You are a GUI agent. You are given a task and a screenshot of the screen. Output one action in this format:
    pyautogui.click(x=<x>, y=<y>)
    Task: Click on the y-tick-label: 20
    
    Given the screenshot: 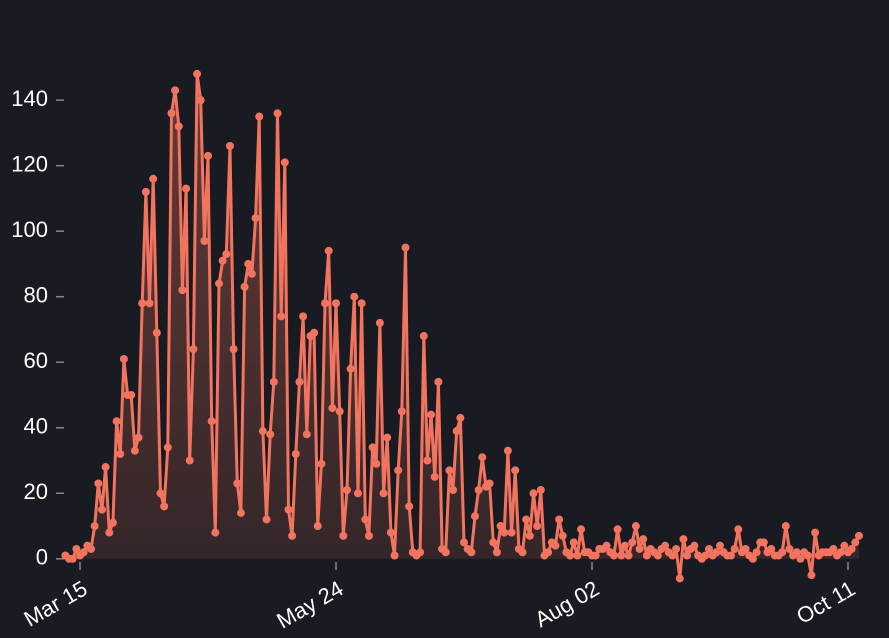 What is the action you would take?
    pyautogui.click(x=36, y=491)
    